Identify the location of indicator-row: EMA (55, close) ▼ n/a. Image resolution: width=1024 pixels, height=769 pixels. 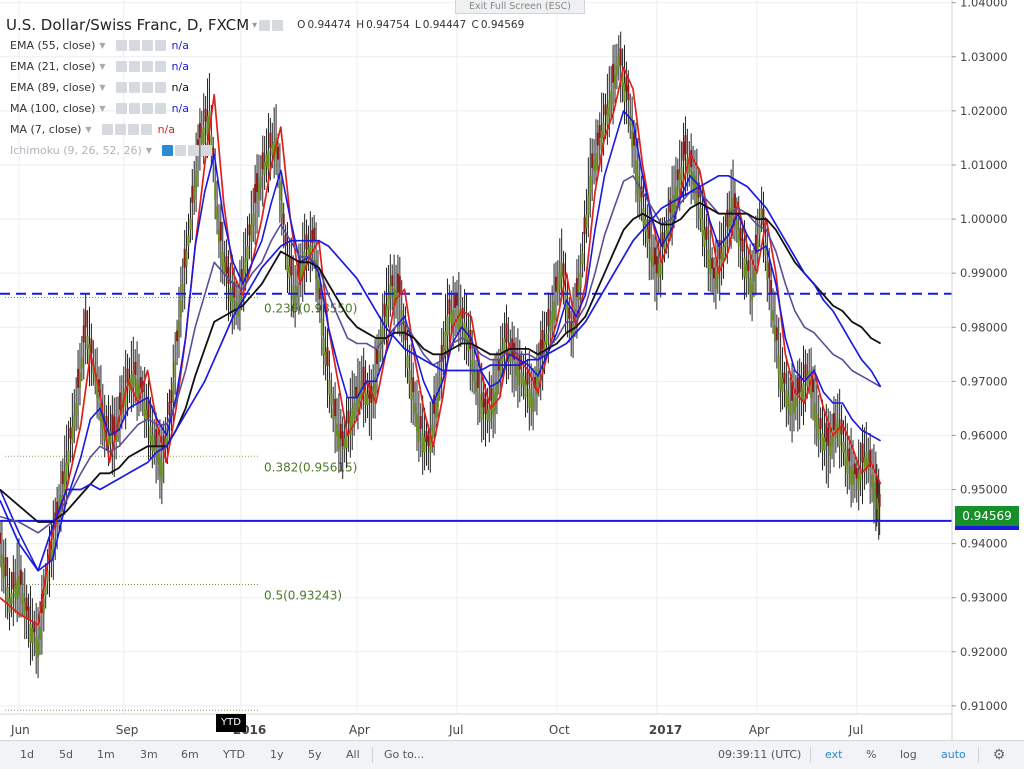
(99, 45).